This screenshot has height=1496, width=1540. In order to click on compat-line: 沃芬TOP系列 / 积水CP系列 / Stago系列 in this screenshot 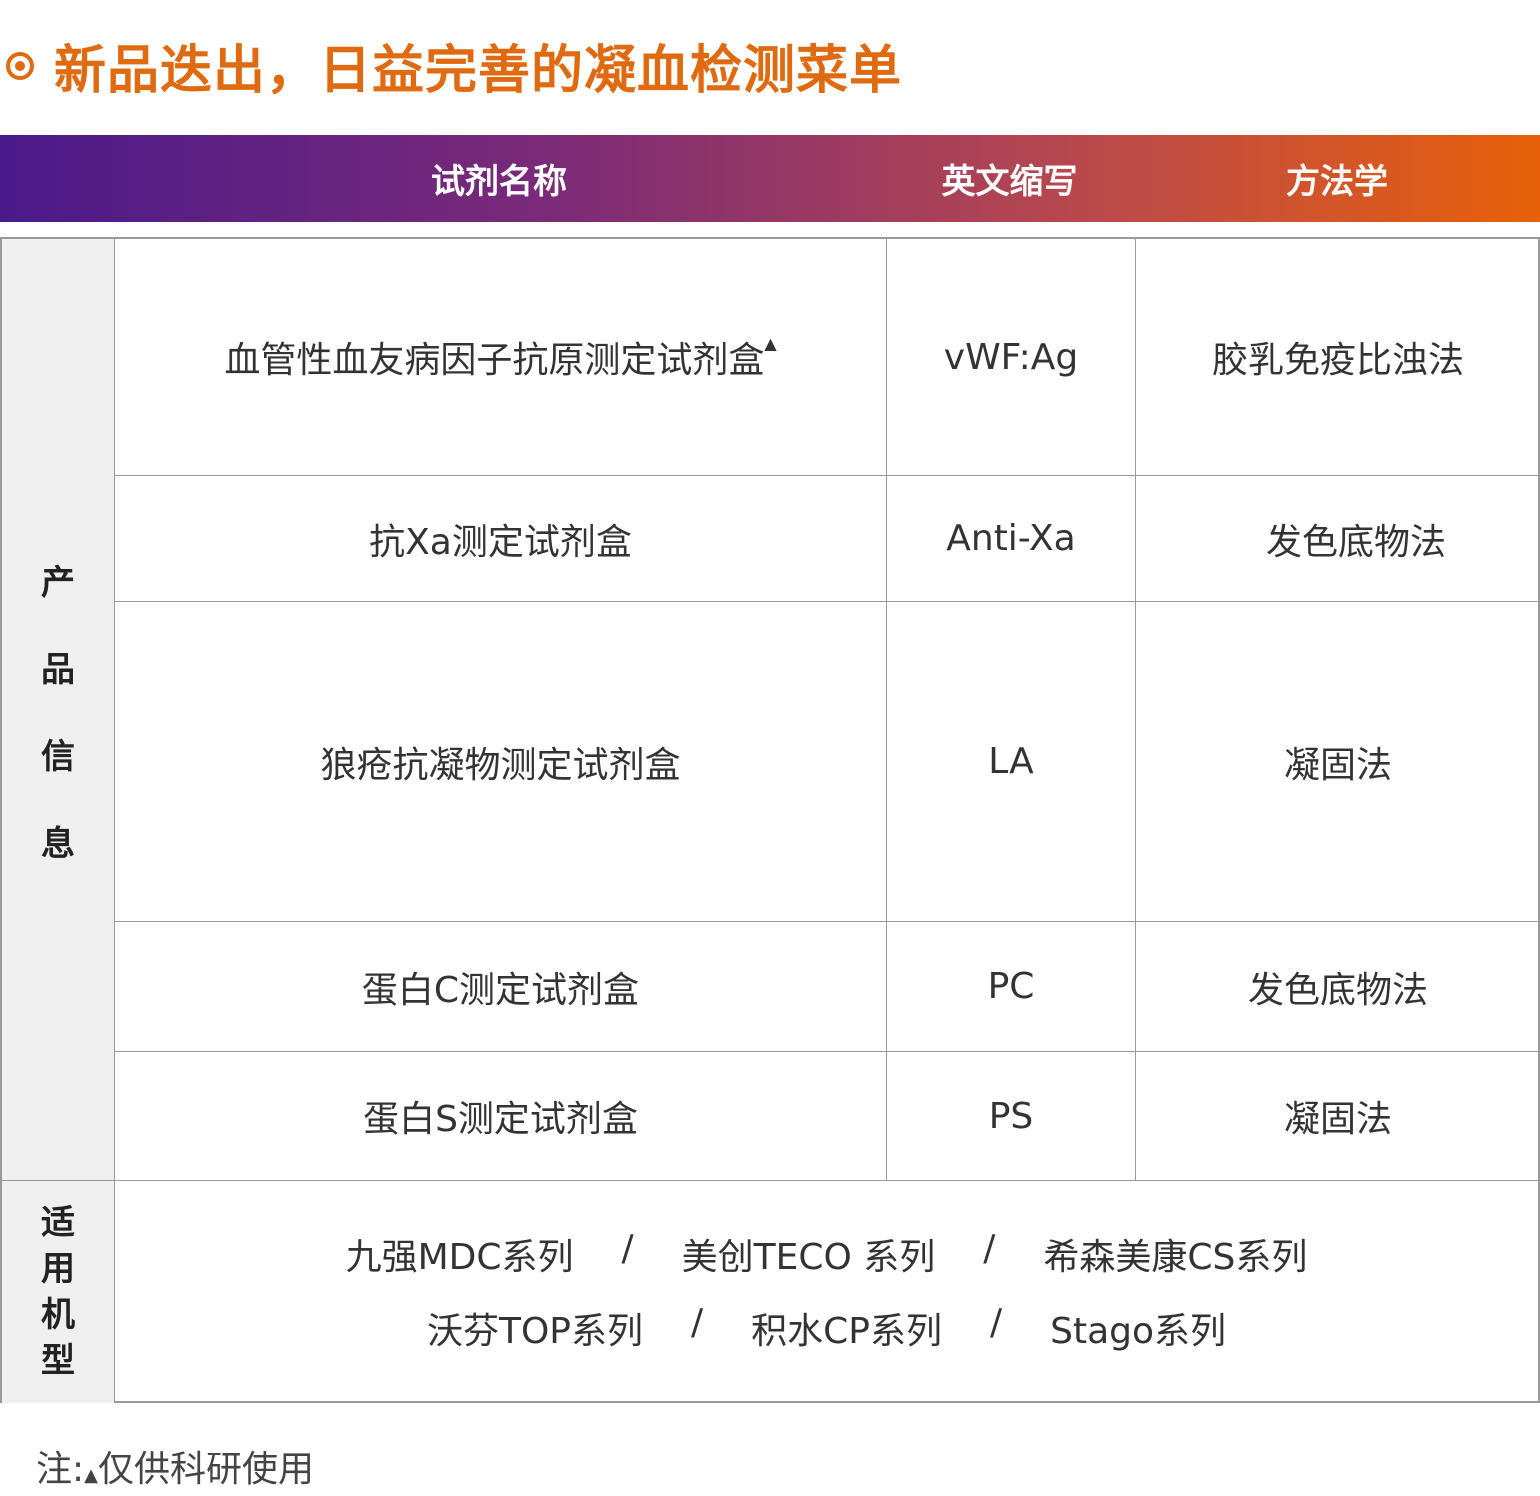, I will do `click(826, 1328)`.